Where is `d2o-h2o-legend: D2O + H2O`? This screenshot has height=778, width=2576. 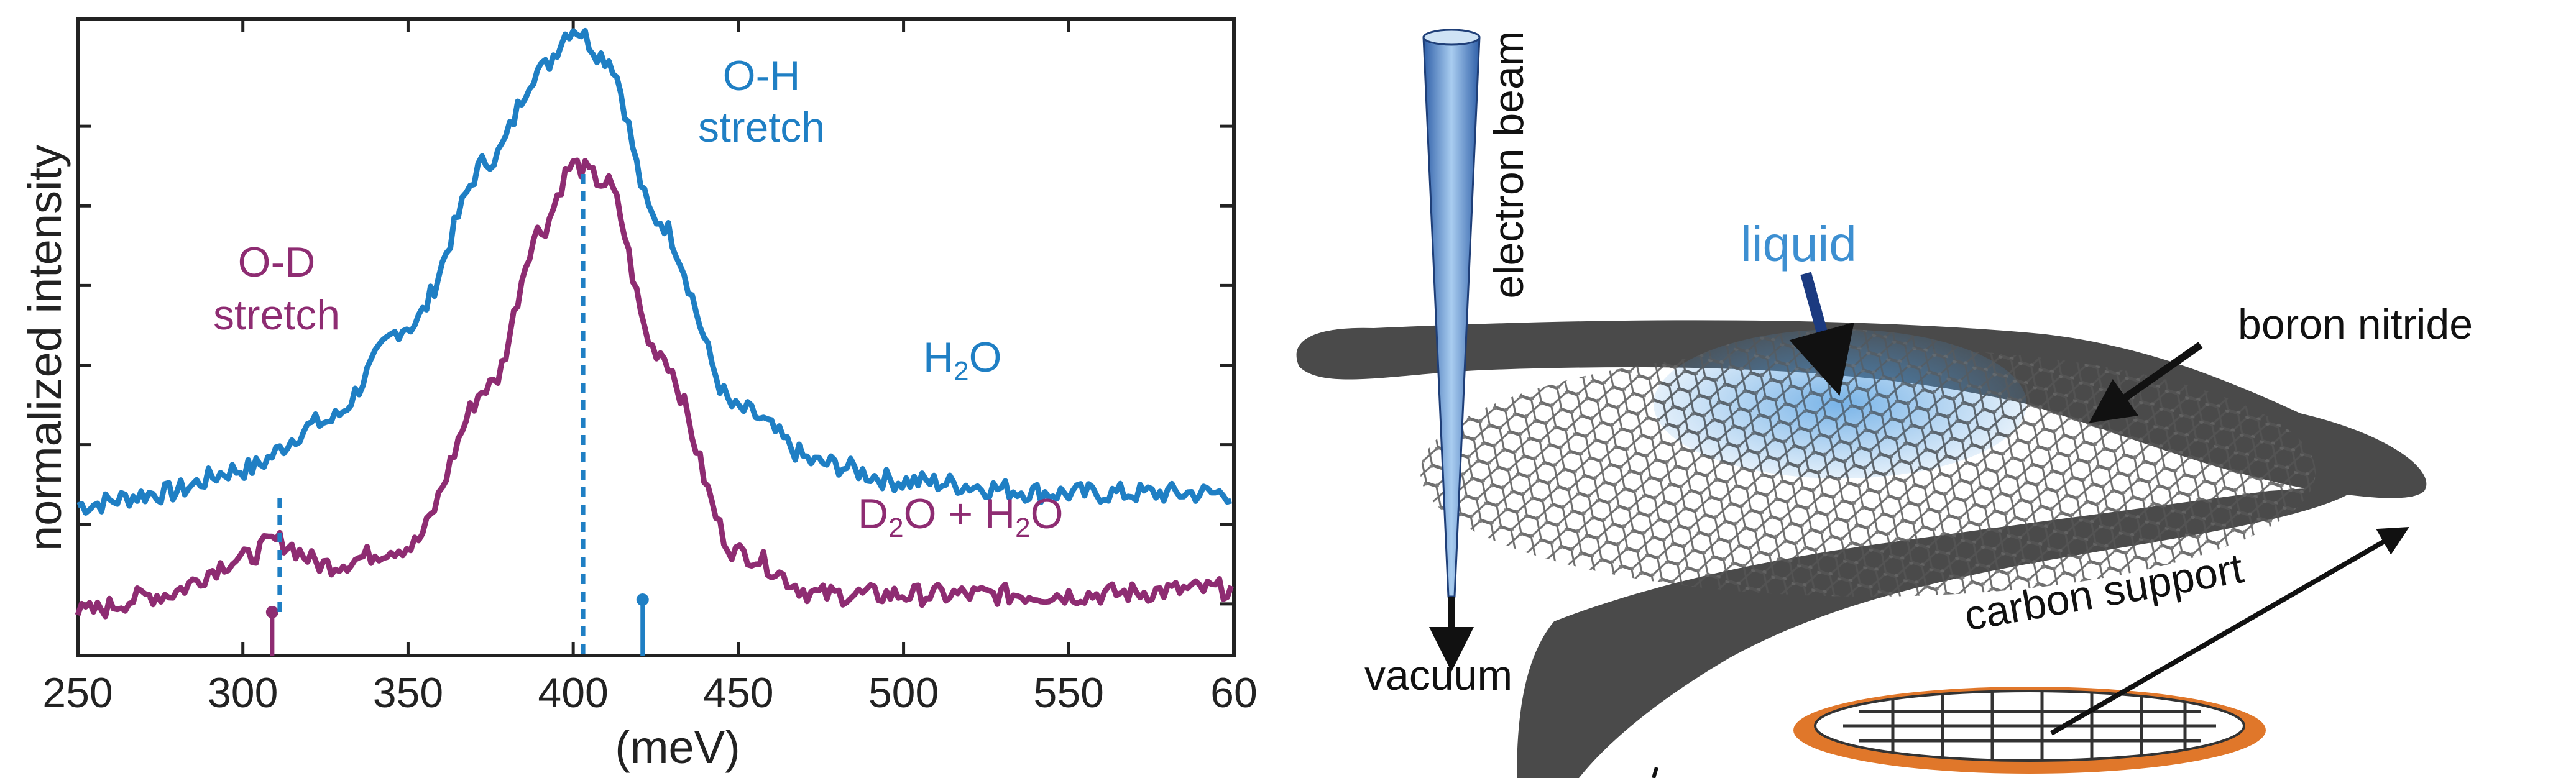
d2o-h2o-legend: D2O + H2O is located at coordinates (960, 516).